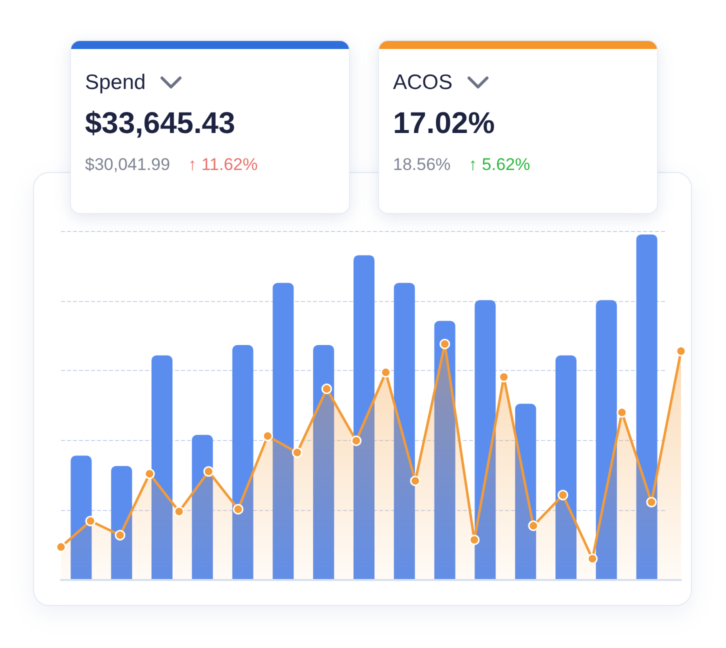 This screenshot has height=648, width=726. What do you see at coordinates (115, 83) in the screenshot?
I see `text: Spend` at bounding box center [115, 83].